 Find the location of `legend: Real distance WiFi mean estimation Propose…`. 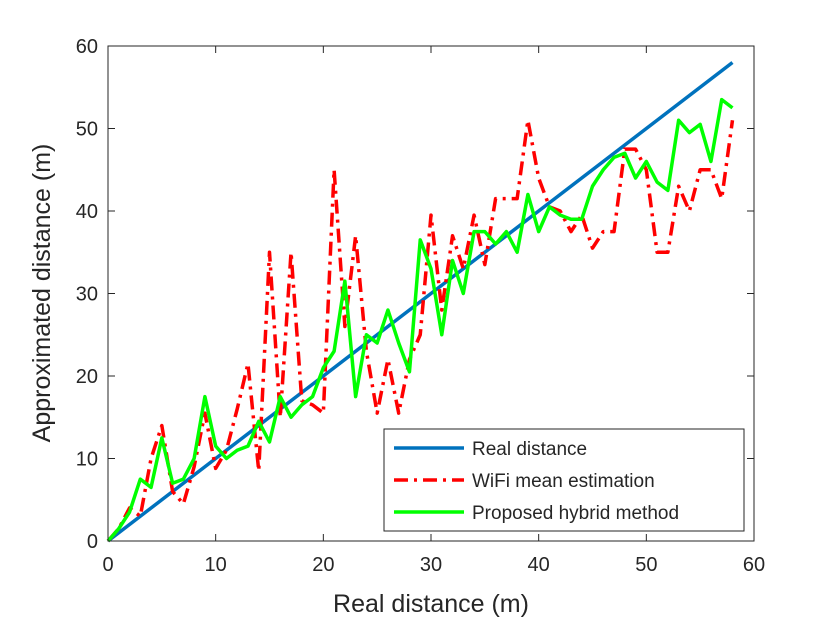

legend: Real distance WiFi mean estimation Propose… is located at coordinates (564, 480).